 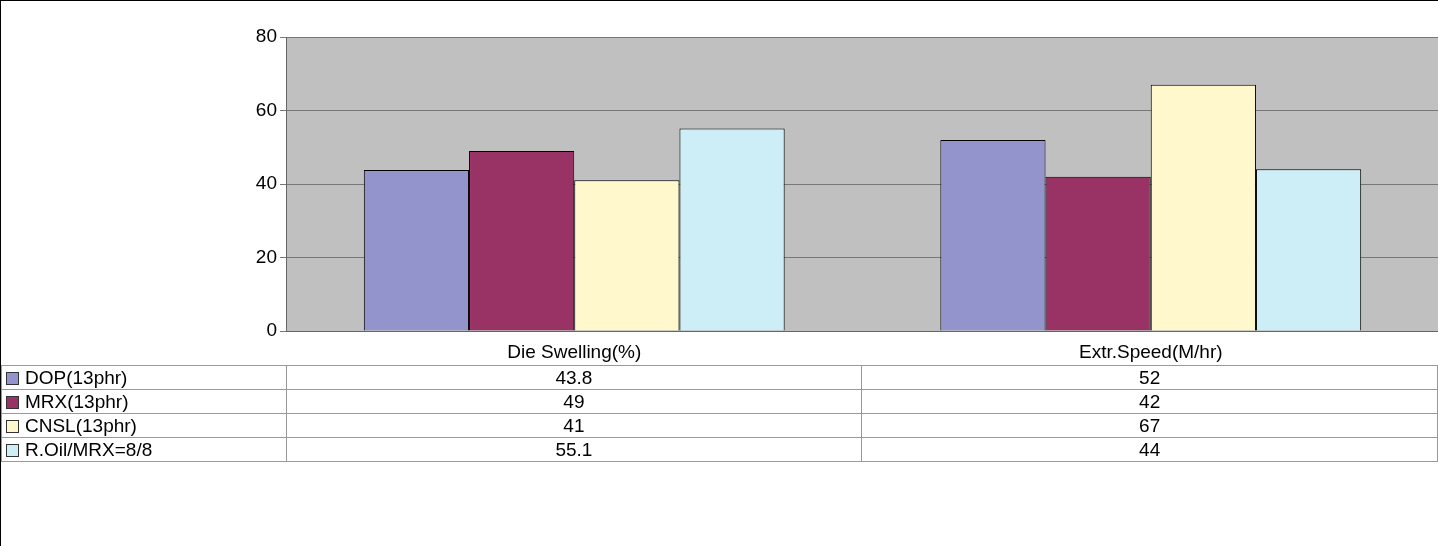 What do you see at coordinates (574, 425) in the screenshot?
I see `data-label: 41` at bounding box center [574, 425].